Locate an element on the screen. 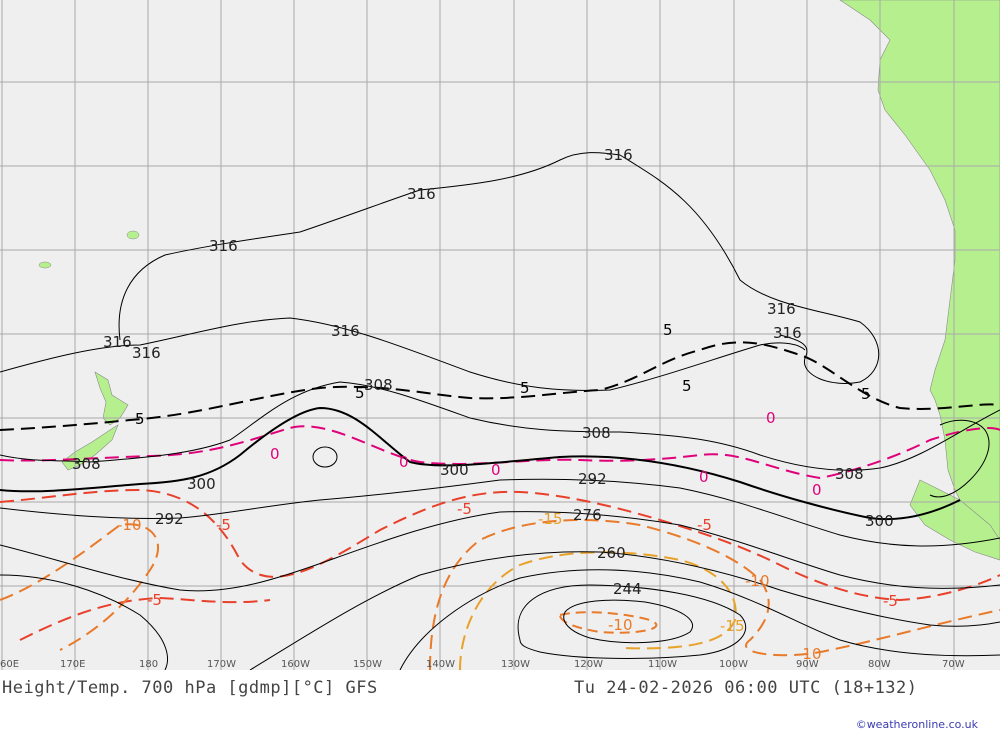 This screenshot has width=1000, height=733. temp-contour-minus5-b is located at coordinates (145, 618).